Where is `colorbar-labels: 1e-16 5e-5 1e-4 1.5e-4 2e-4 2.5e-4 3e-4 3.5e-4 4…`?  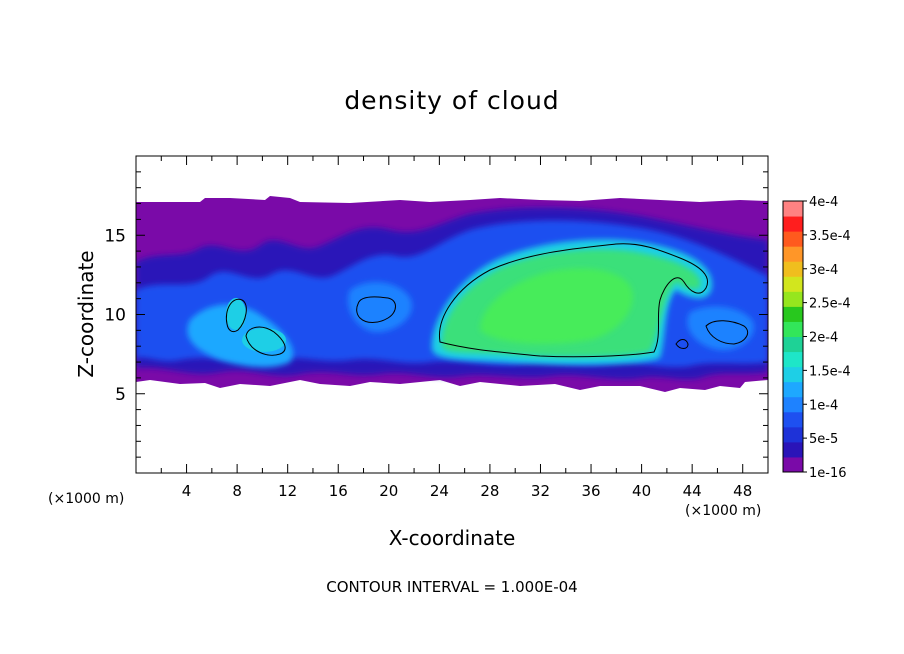
colorbar-labels: 1e-16 5e-5 1e-4 1.5e-4 2e-4 2.5e-4 3e-4 3.5e-4 4… is located at coordinates (830, 338).